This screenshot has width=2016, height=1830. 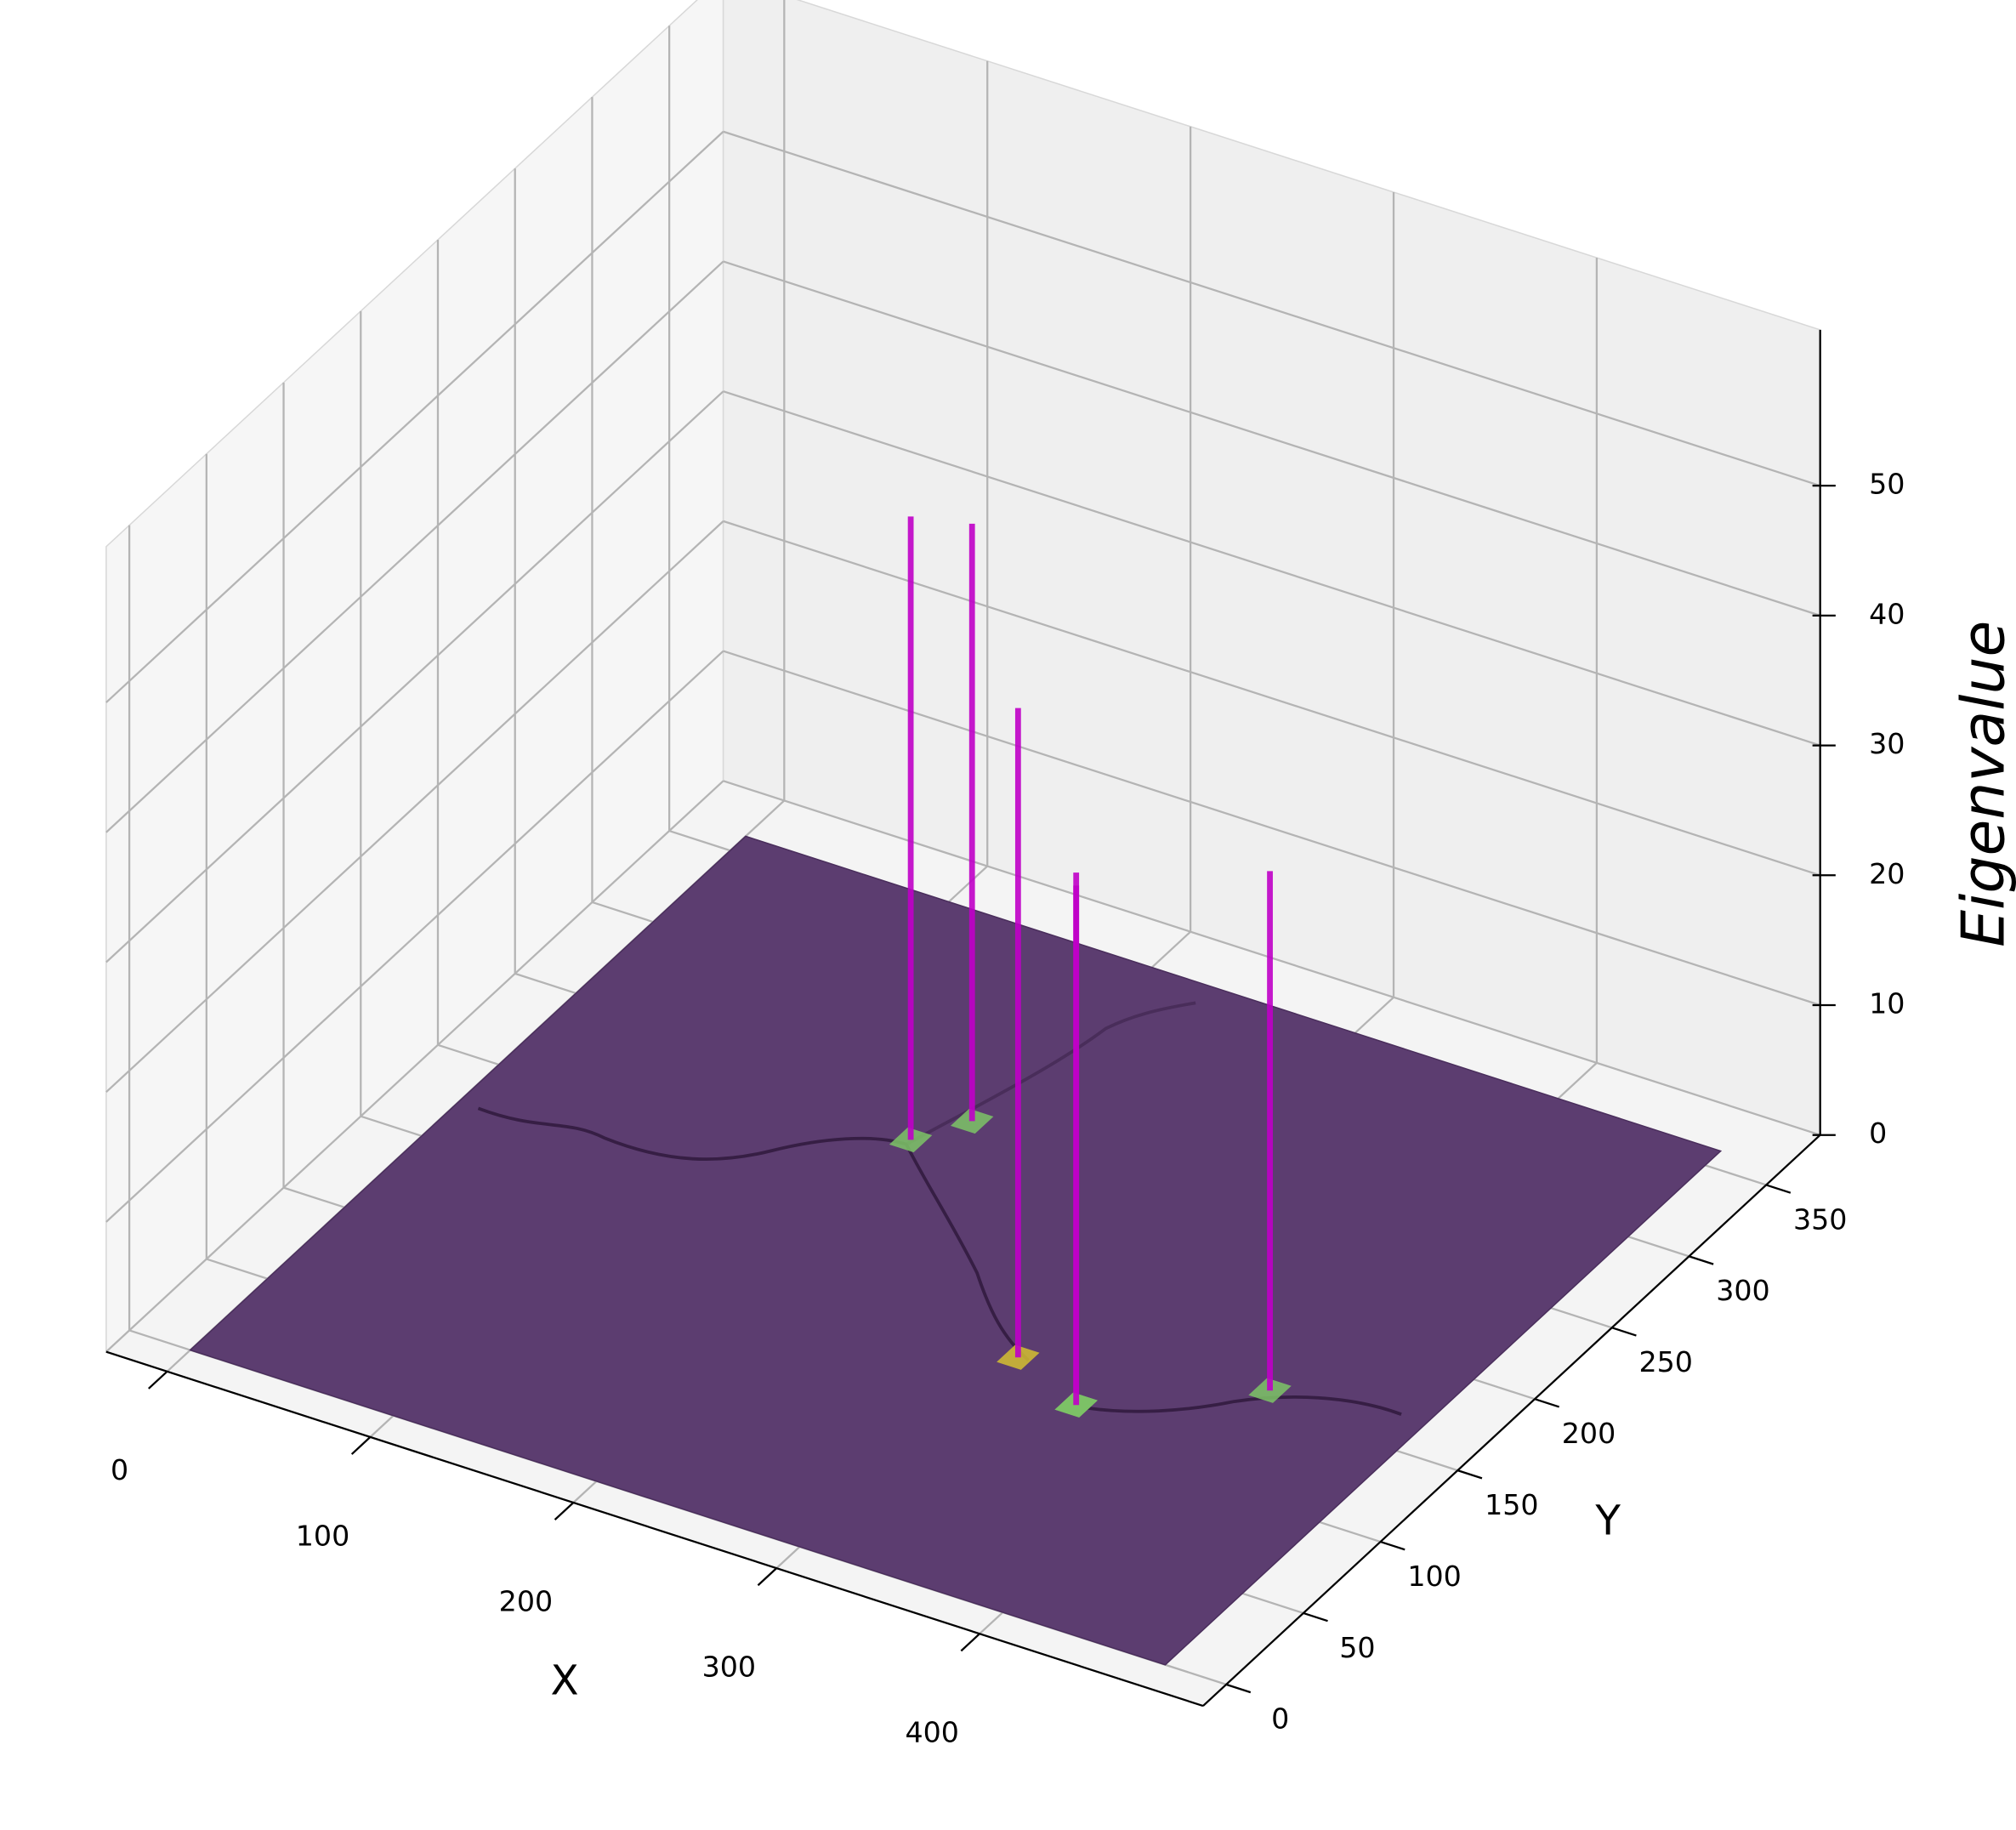 What do you see at coordinates (526, 1600) in the screenshot?
I see `x-tick-label: 200` at bounding box center [526, 1600].